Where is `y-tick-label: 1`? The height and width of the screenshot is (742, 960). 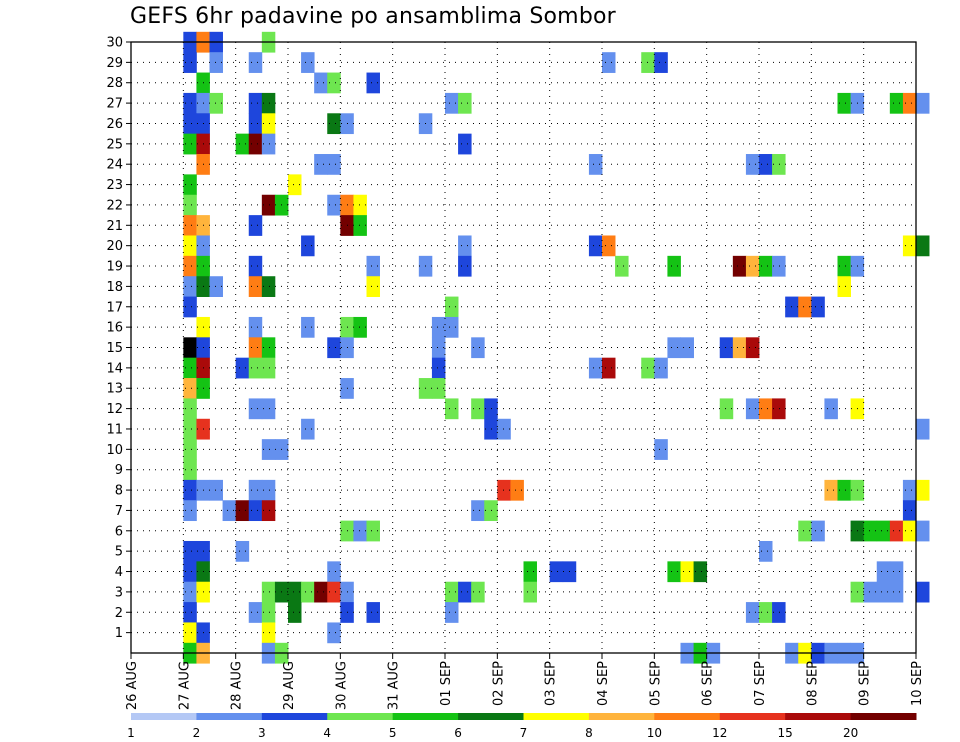 y-tick-label: 1 is located at coordinates (119, 633).